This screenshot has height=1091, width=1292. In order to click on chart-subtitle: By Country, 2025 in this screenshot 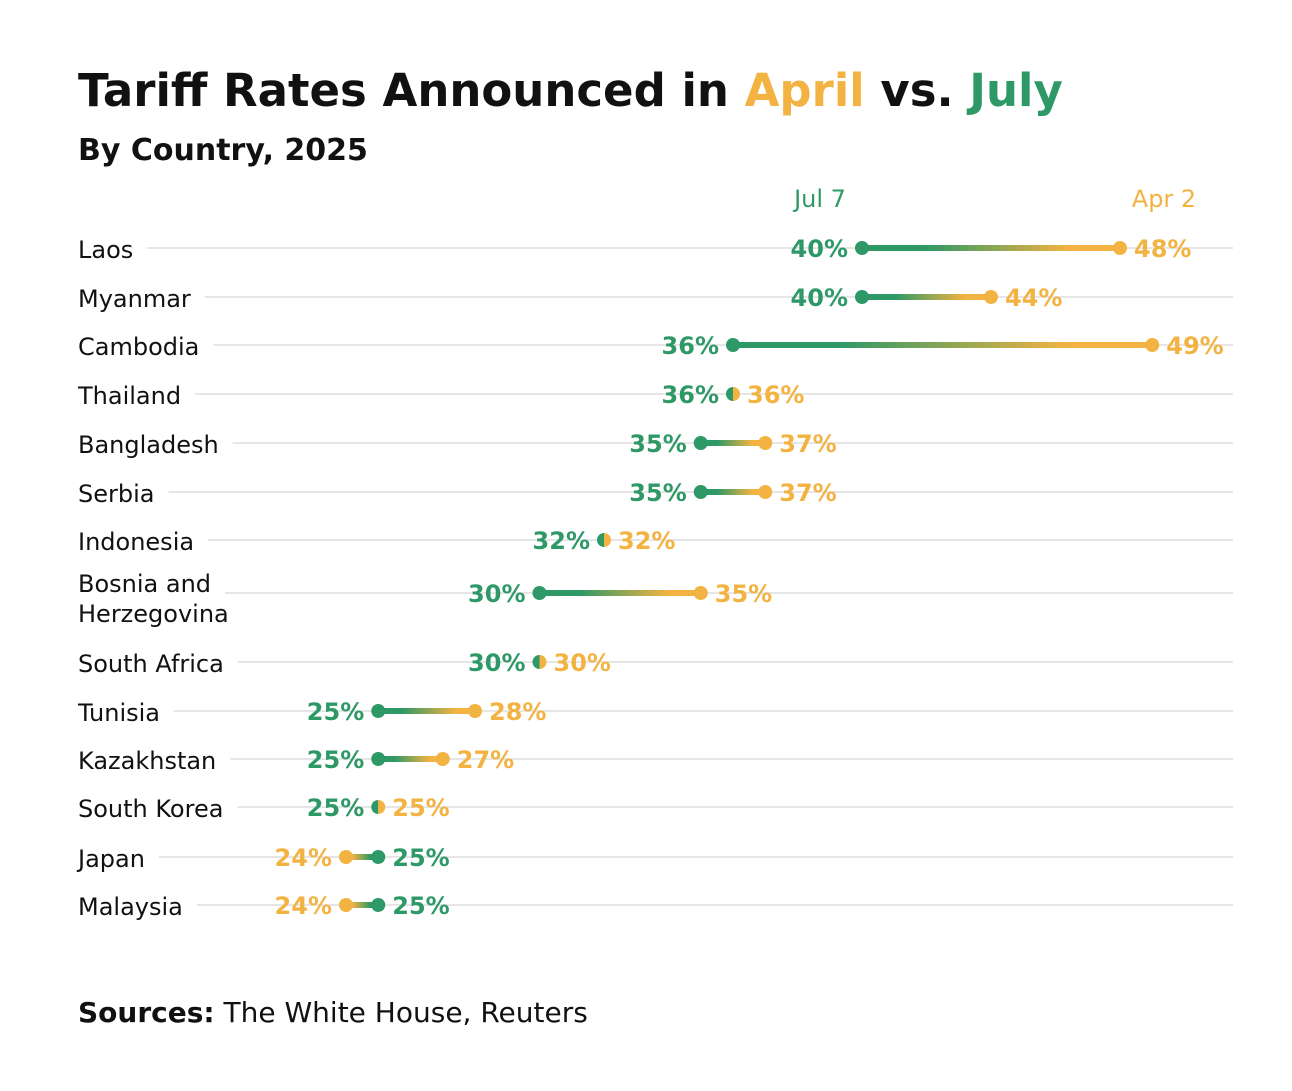, I will do `click(223, 150)`.